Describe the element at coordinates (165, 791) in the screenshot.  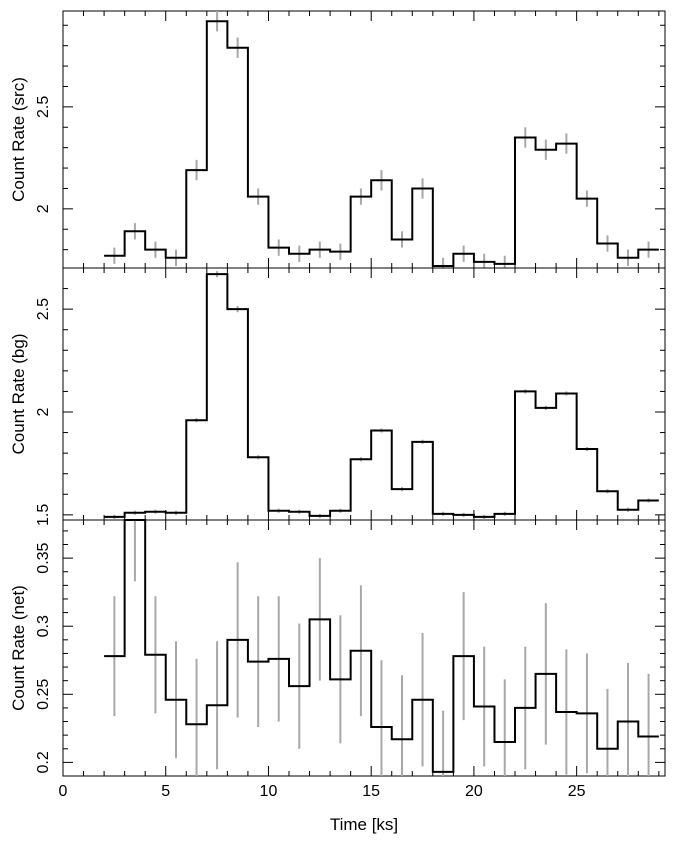
I see `x-tick-label: 5` at that location.